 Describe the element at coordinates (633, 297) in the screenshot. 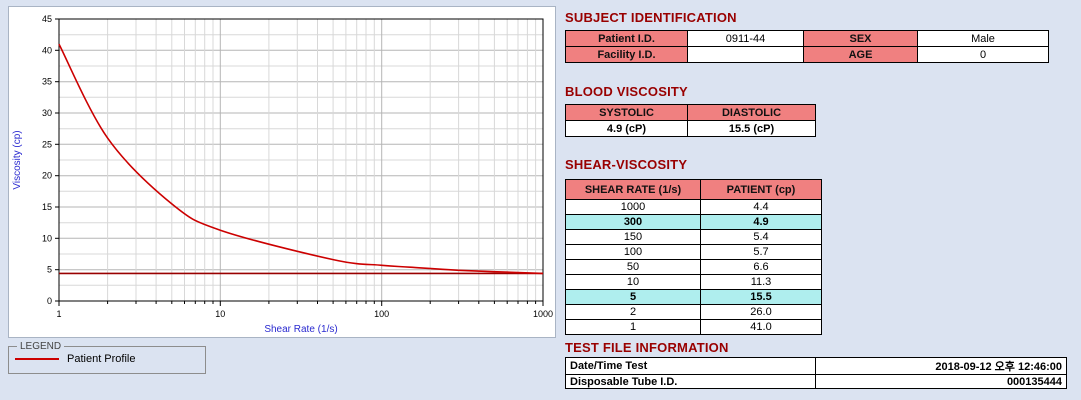

I see `shear-rate-cell: 5` at that location.